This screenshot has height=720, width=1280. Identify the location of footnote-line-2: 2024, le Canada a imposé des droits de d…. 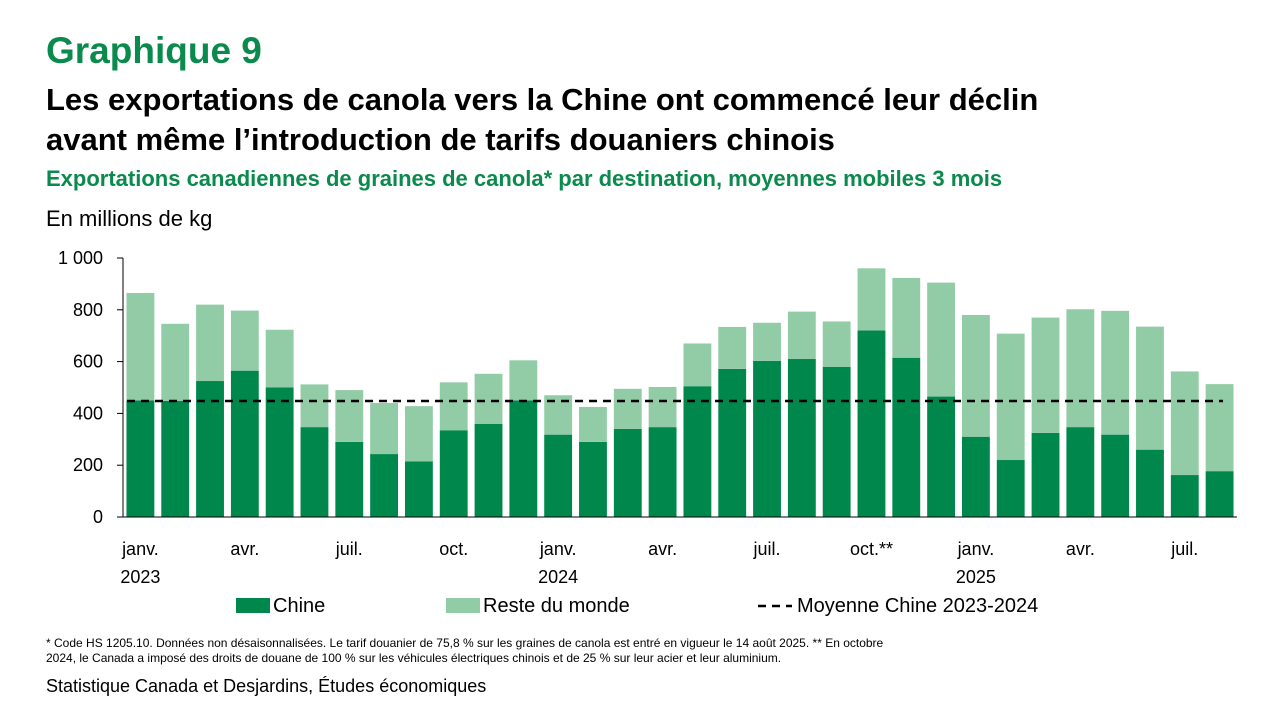
(414, 658).